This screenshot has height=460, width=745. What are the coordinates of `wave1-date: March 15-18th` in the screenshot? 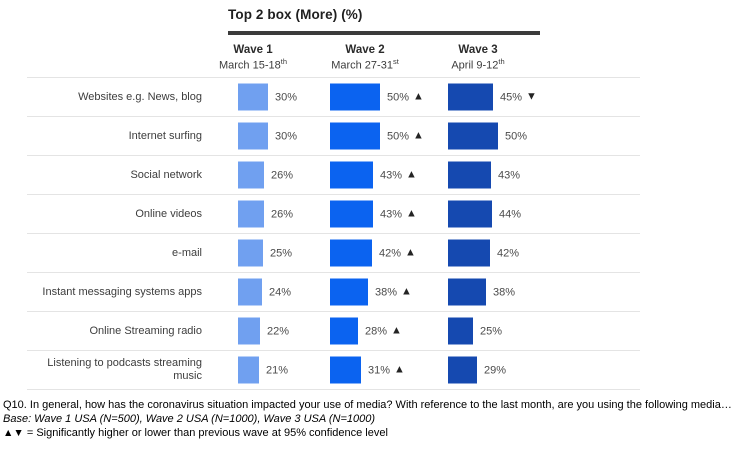 It's located at (253, 64).